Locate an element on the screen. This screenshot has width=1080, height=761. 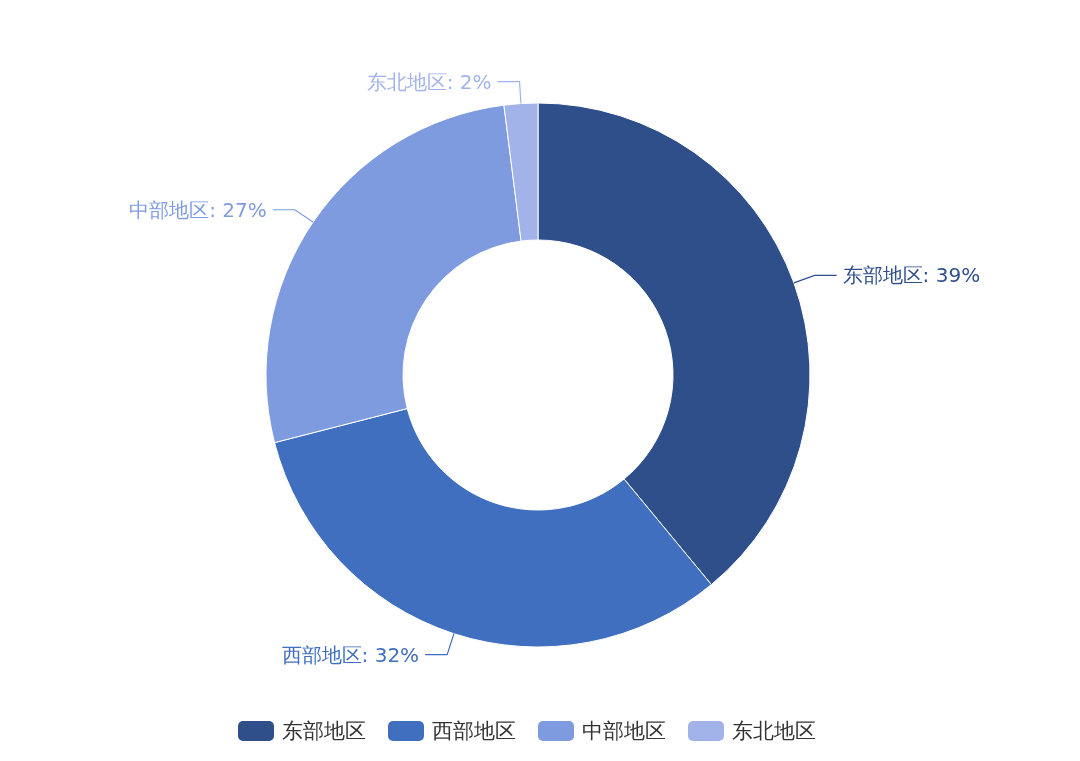
legend-label: 中部地区 is located at coordinates (624, 731).